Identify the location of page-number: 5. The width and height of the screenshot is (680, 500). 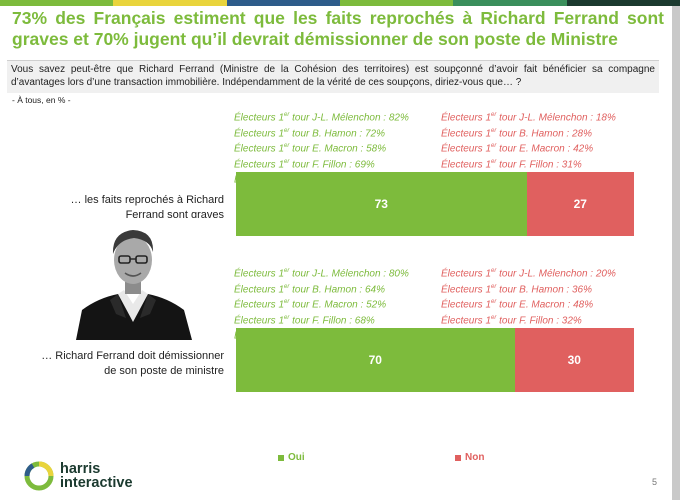
(655, 482).